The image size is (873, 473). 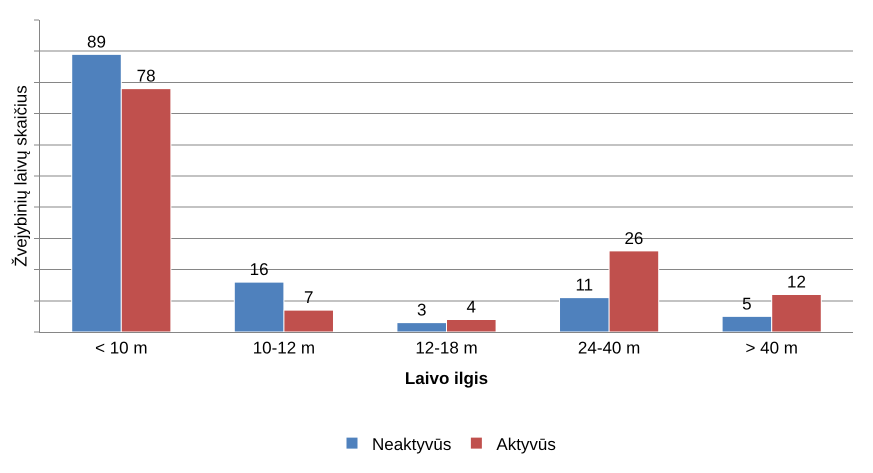 I want to click on data-label: 89, so click(x=96, y=42).